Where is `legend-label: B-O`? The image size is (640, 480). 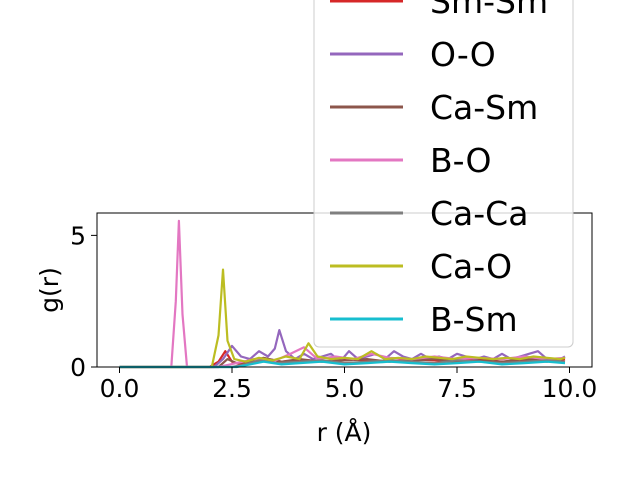
legend-label: B-O is located at coordinates (460, 160).